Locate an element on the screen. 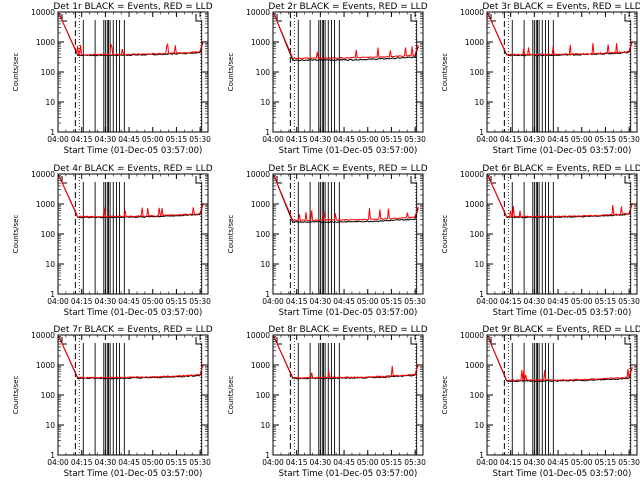 This screenshot has width=640, height=484. panel-title: Det 7r BLACK = Events, RED = LLD is located at coordinates (132, 330).